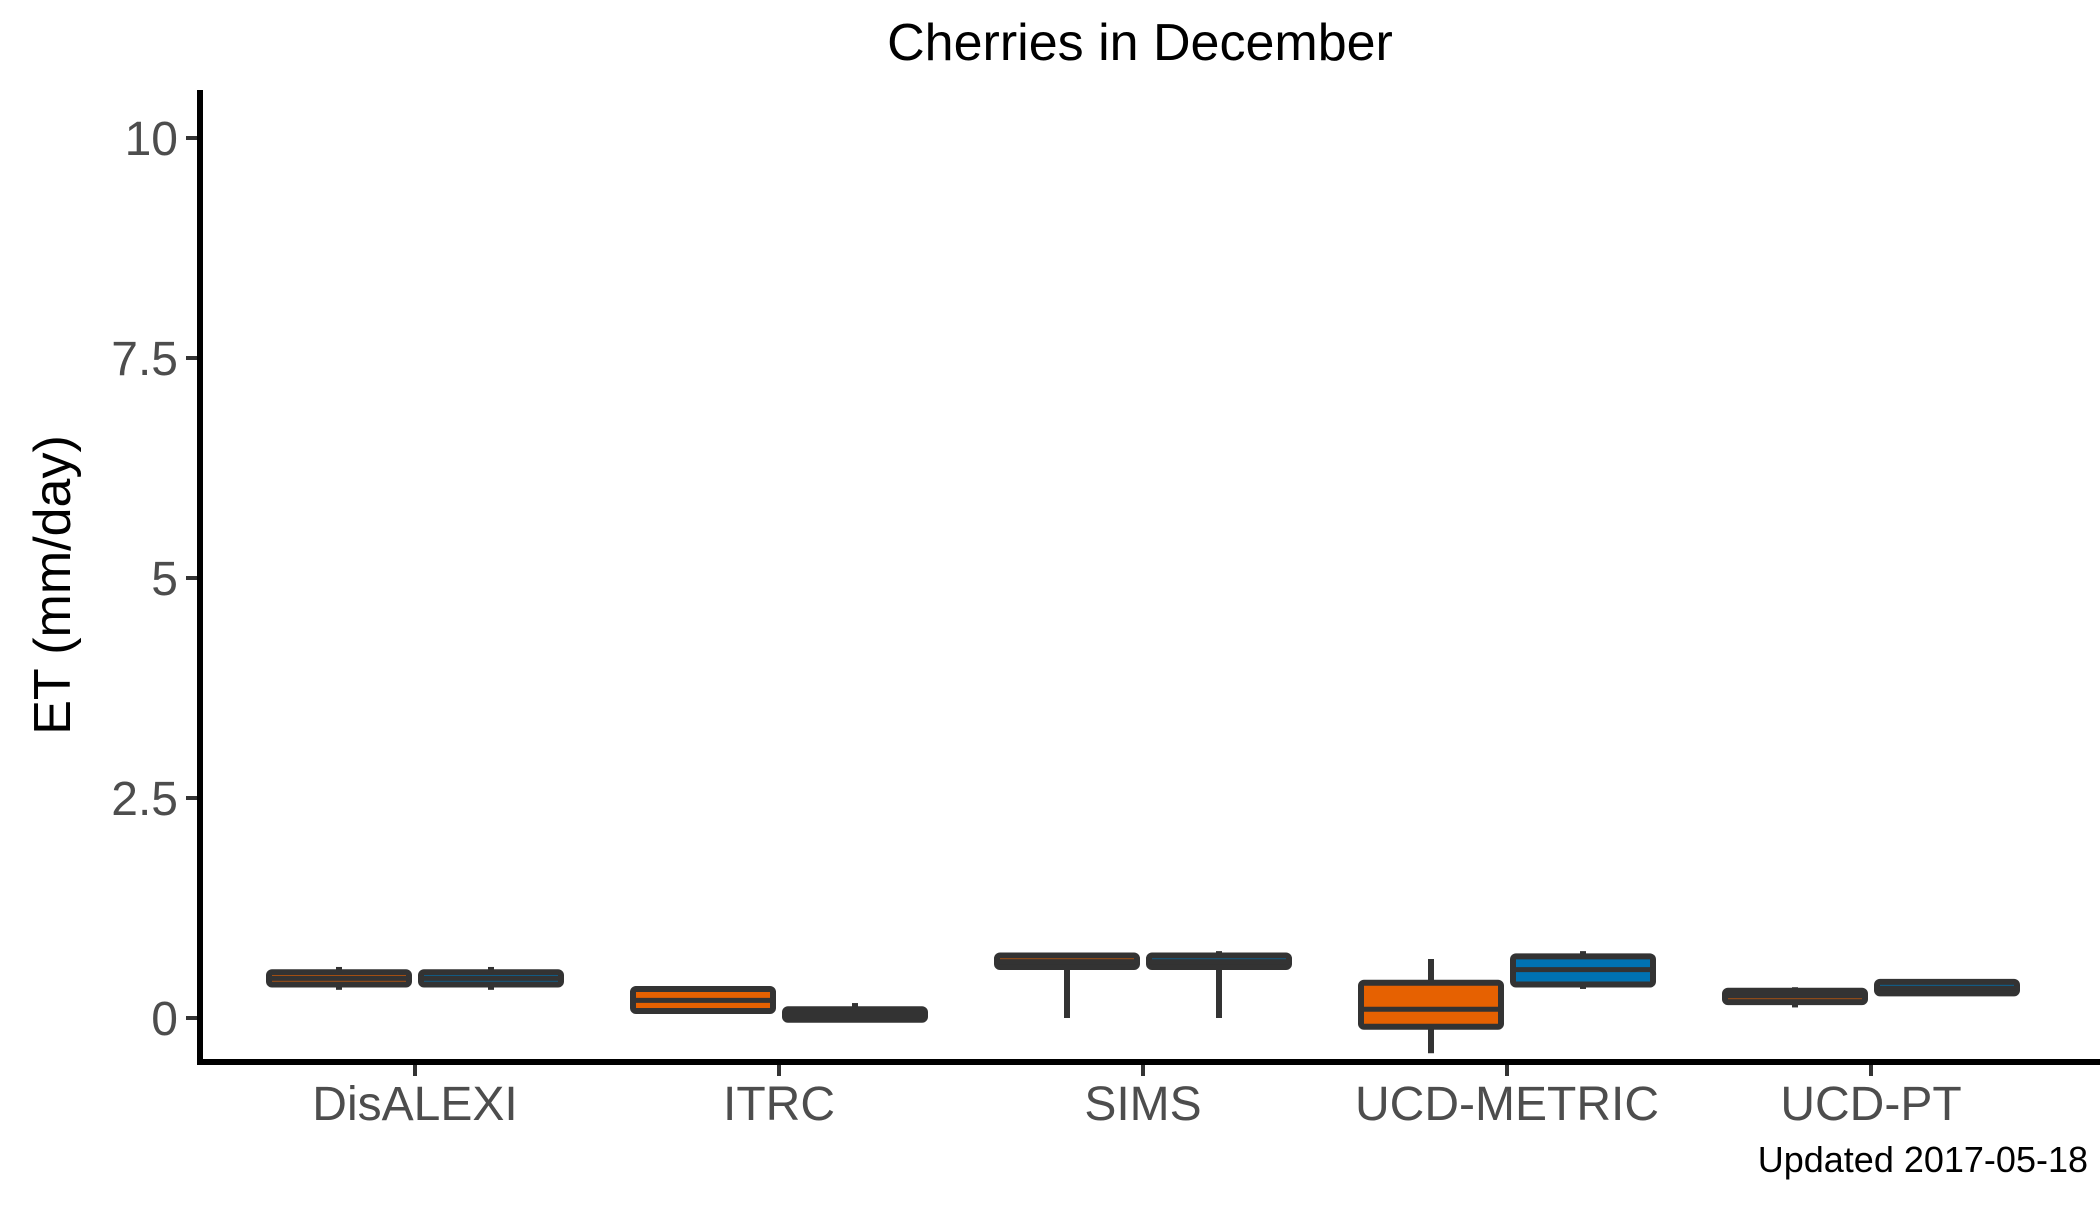  I want to click on y-tick-label: 5, so click(164, 579).